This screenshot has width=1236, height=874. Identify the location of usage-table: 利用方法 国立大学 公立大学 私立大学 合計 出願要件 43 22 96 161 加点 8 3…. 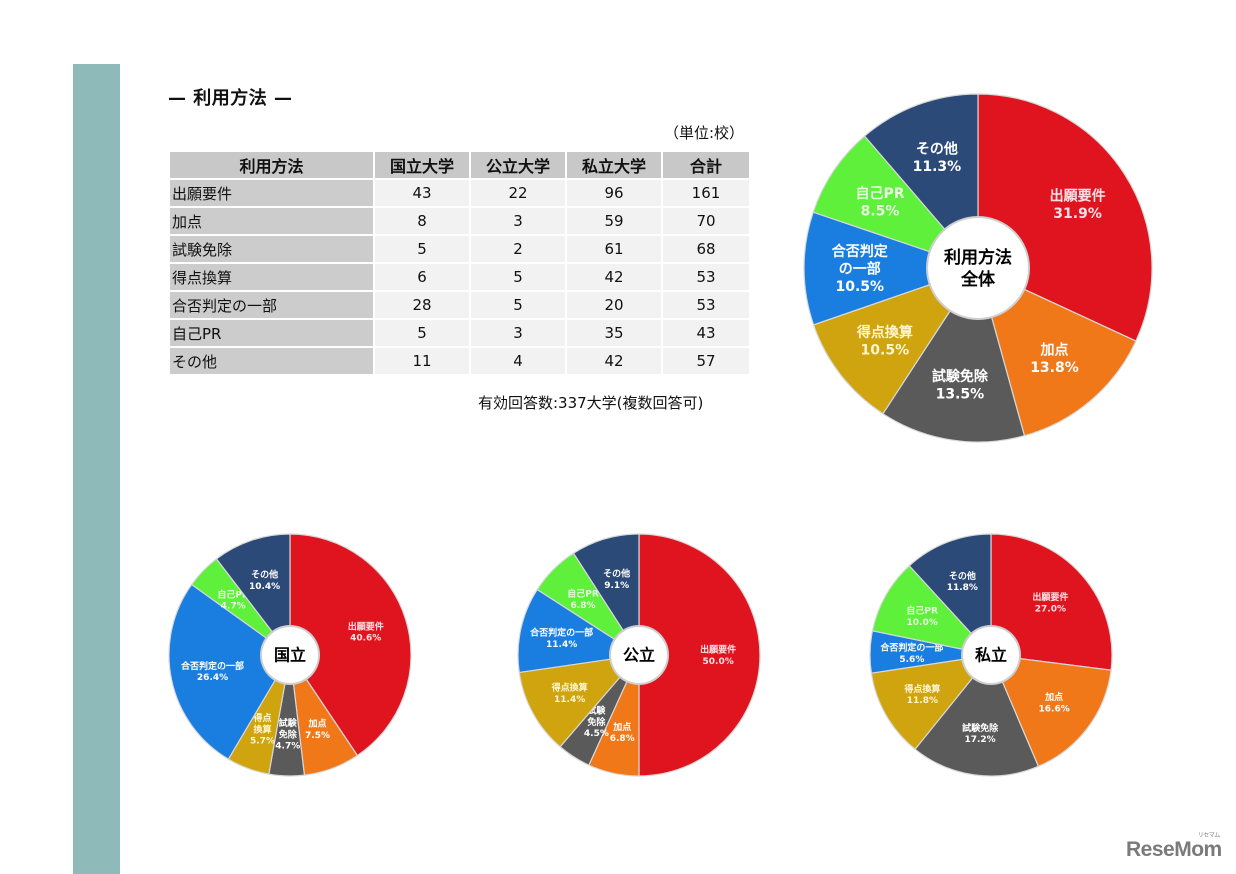
(459, 263).